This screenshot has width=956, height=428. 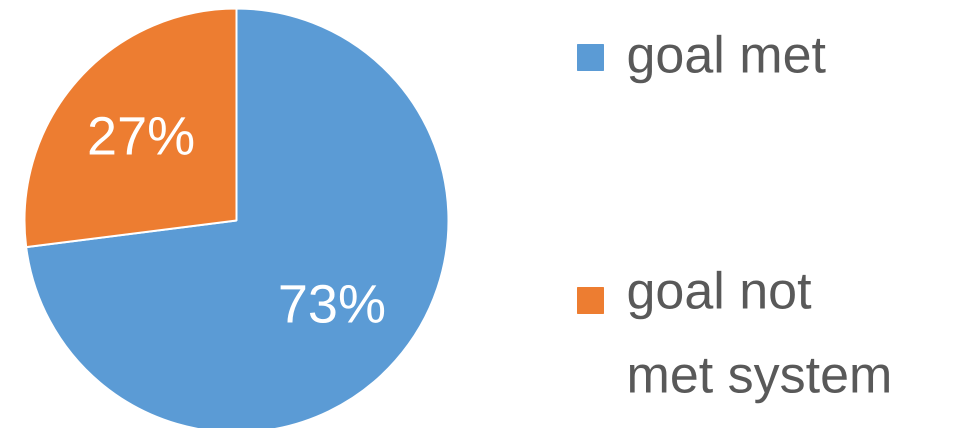 What do you see at coordinates (759, 333) in the screenshot?
I see `legend-label: goal not met system` at bounding box center [759, 333].